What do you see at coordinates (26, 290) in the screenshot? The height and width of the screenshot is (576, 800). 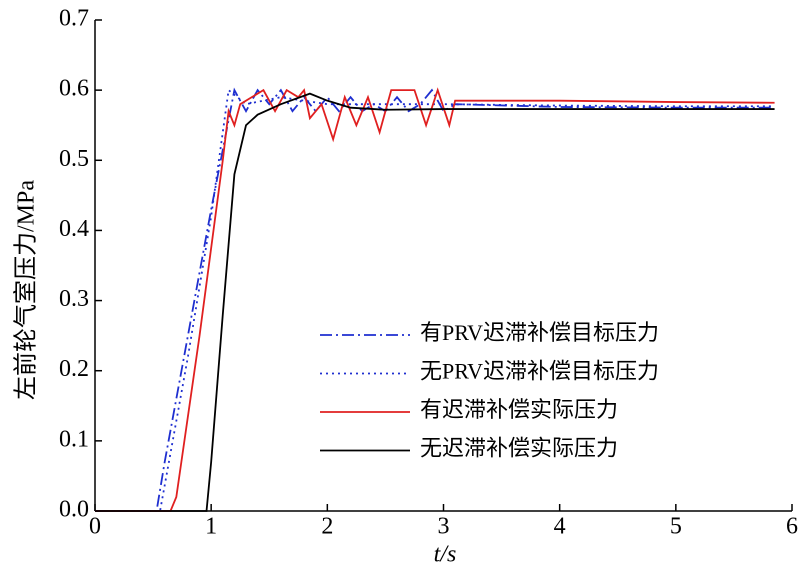 I see `y-axis-label: 左前轮气室压力/MPa` at bounding box center [26, 290].